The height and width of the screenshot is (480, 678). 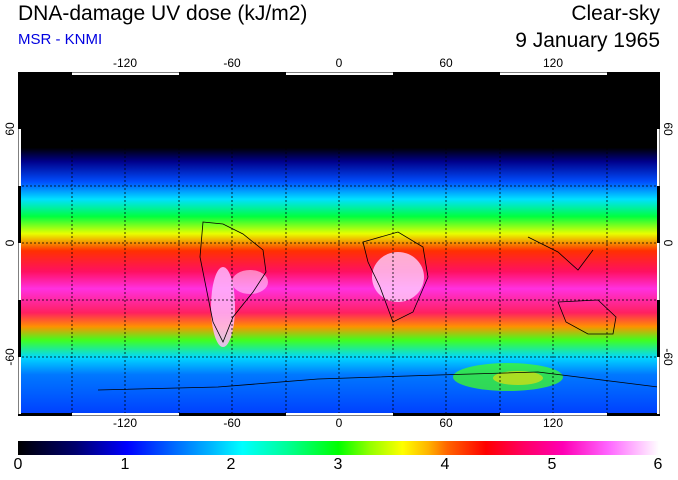 What do you see at coordinates (10, 129) in the screenshot?
I see `lat-tick-left: 60` at bounding box center [10, 129].